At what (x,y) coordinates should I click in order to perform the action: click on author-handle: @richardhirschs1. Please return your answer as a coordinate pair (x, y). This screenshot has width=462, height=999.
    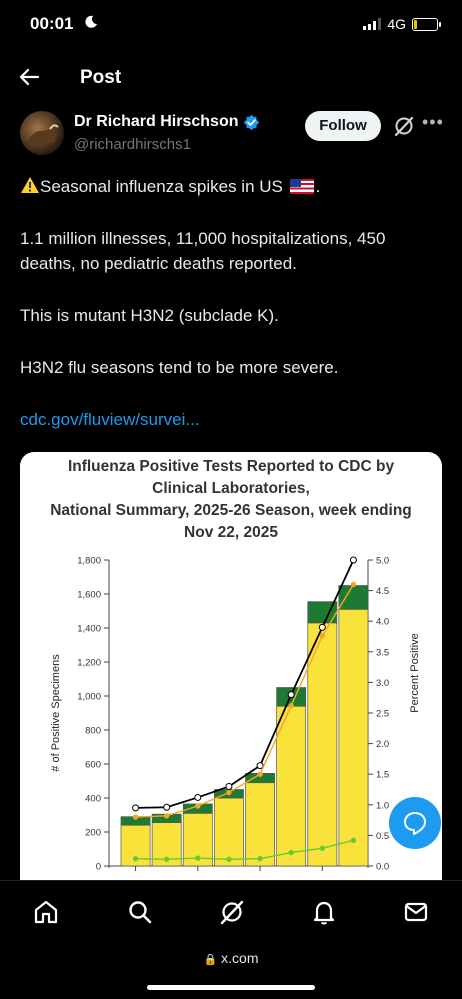
    Looking at the image, I should click on (132, 144).